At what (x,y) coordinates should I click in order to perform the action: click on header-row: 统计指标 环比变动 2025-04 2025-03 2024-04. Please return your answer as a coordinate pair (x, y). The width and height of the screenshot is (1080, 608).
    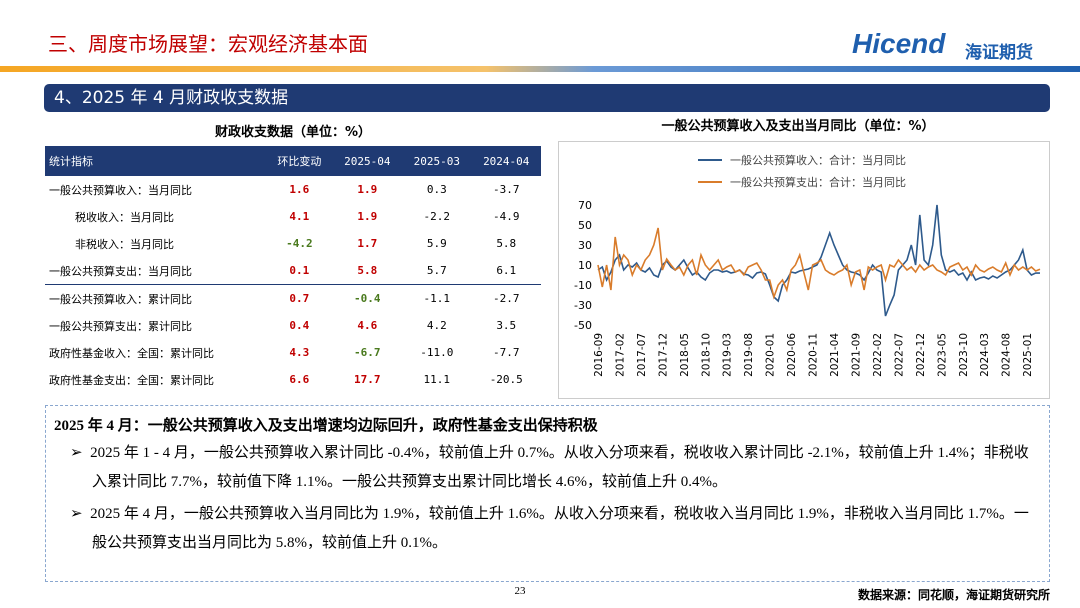
    Looking at the image, I should click on (293, 161).